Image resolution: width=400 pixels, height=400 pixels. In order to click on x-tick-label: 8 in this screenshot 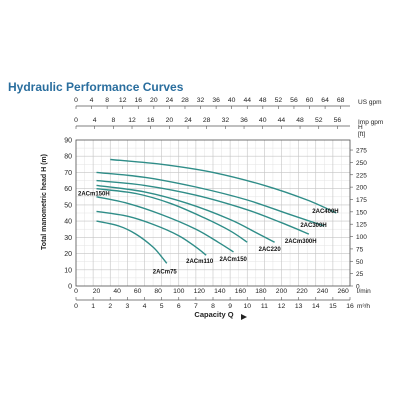, I will do `click(213, 306)`.